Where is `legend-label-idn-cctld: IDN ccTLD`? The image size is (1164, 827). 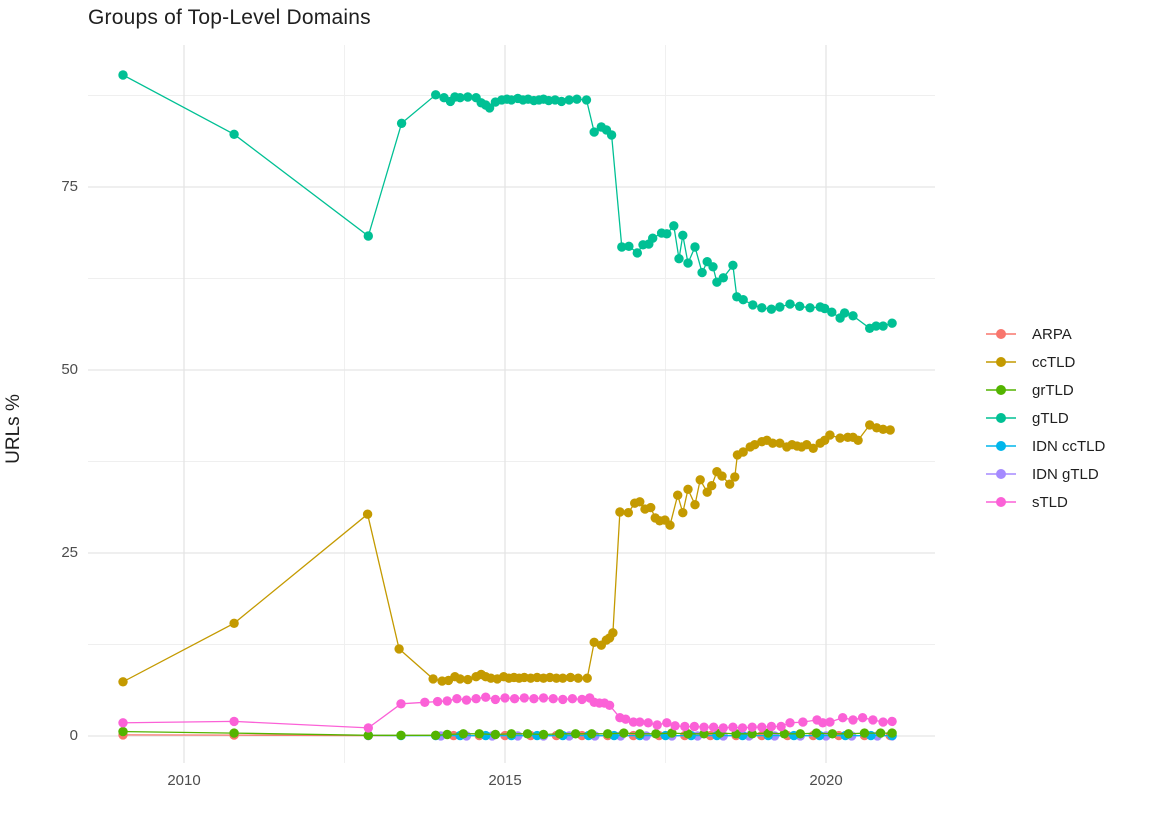
legend-label-idn-cctld: IDN ccTLD is located at coordinates (1069, 446).